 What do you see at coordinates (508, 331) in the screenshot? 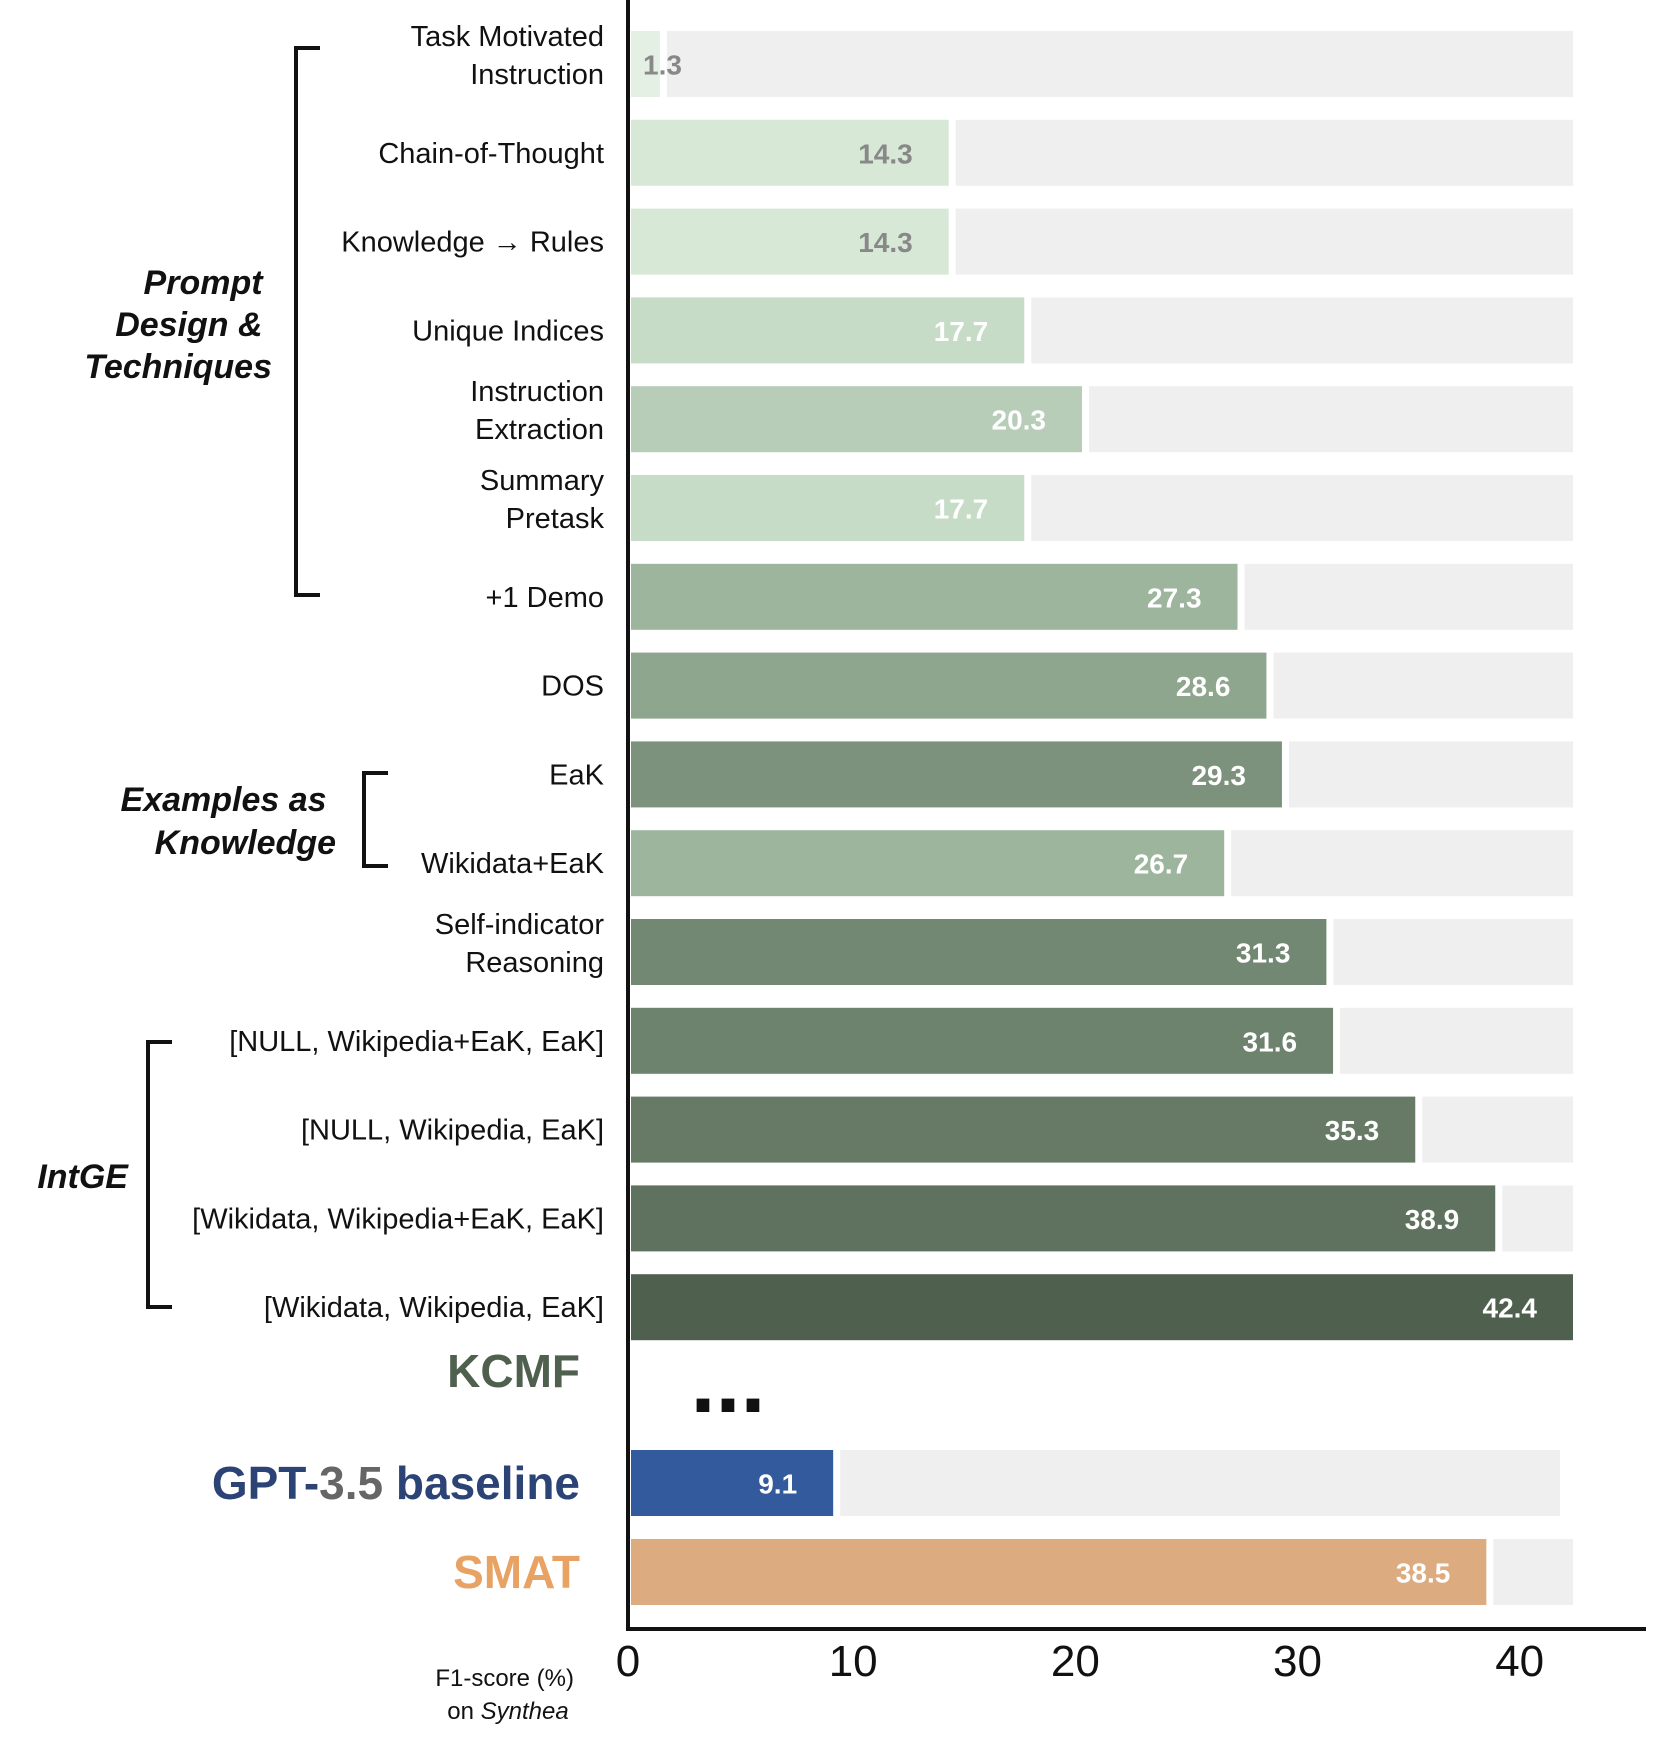
I see `category-label-3: Unique Indices` at bounding box center [508, 331].